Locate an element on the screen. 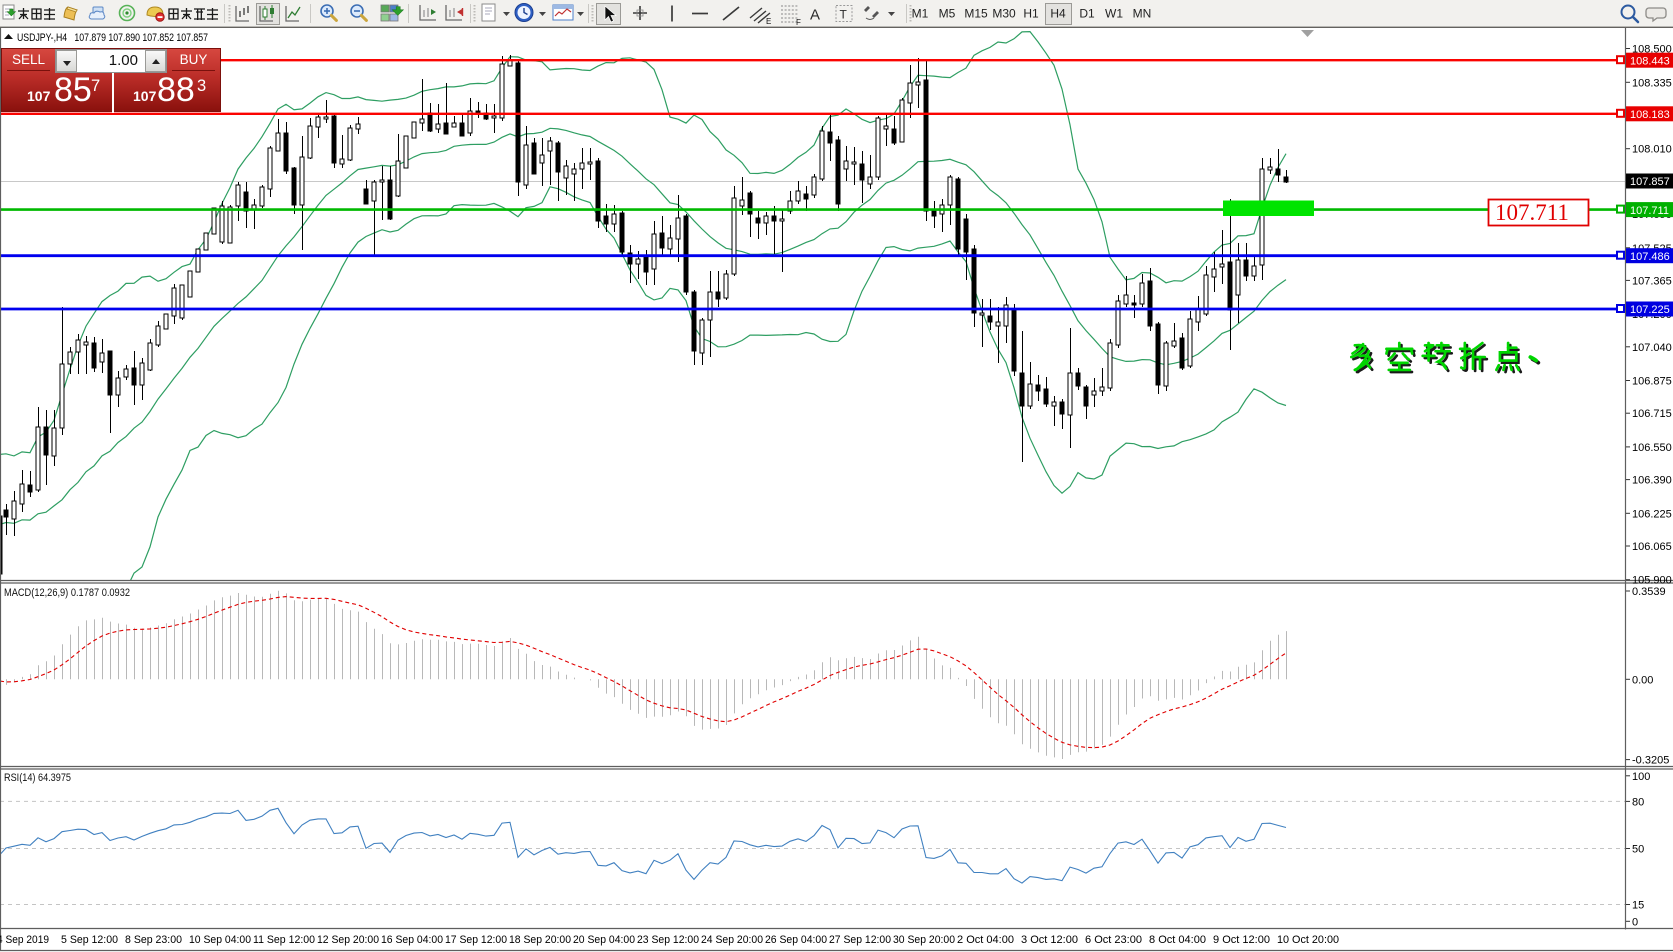 The width and height of the screenshot is (1673, 952). svg-text: 80 is located at coordinates (1638, 802).